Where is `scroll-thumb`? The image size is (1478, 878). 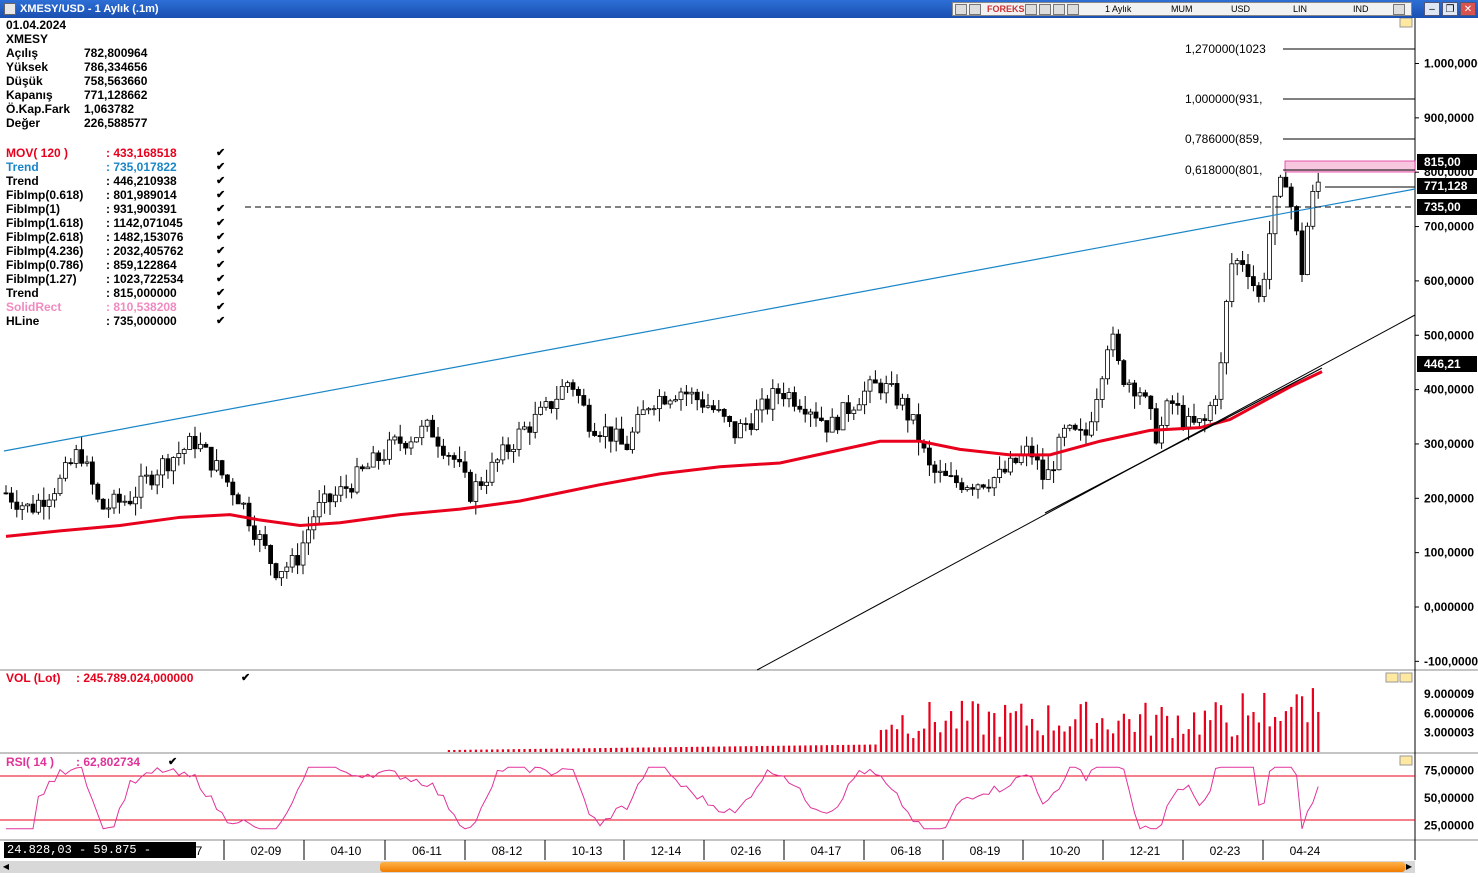
scroll-thumb is located at coordinates (892, 867).